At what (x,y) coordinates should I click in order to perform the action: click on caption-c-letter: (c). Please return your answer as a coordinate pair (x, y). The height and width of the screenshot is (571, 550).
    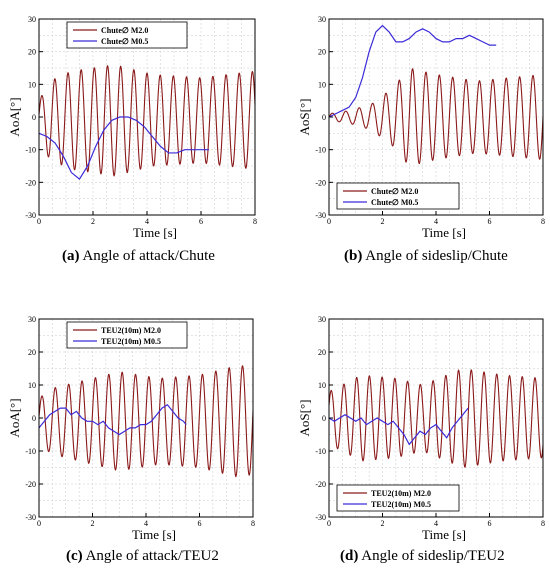
    Looking at the image, I should click on (74, 556).